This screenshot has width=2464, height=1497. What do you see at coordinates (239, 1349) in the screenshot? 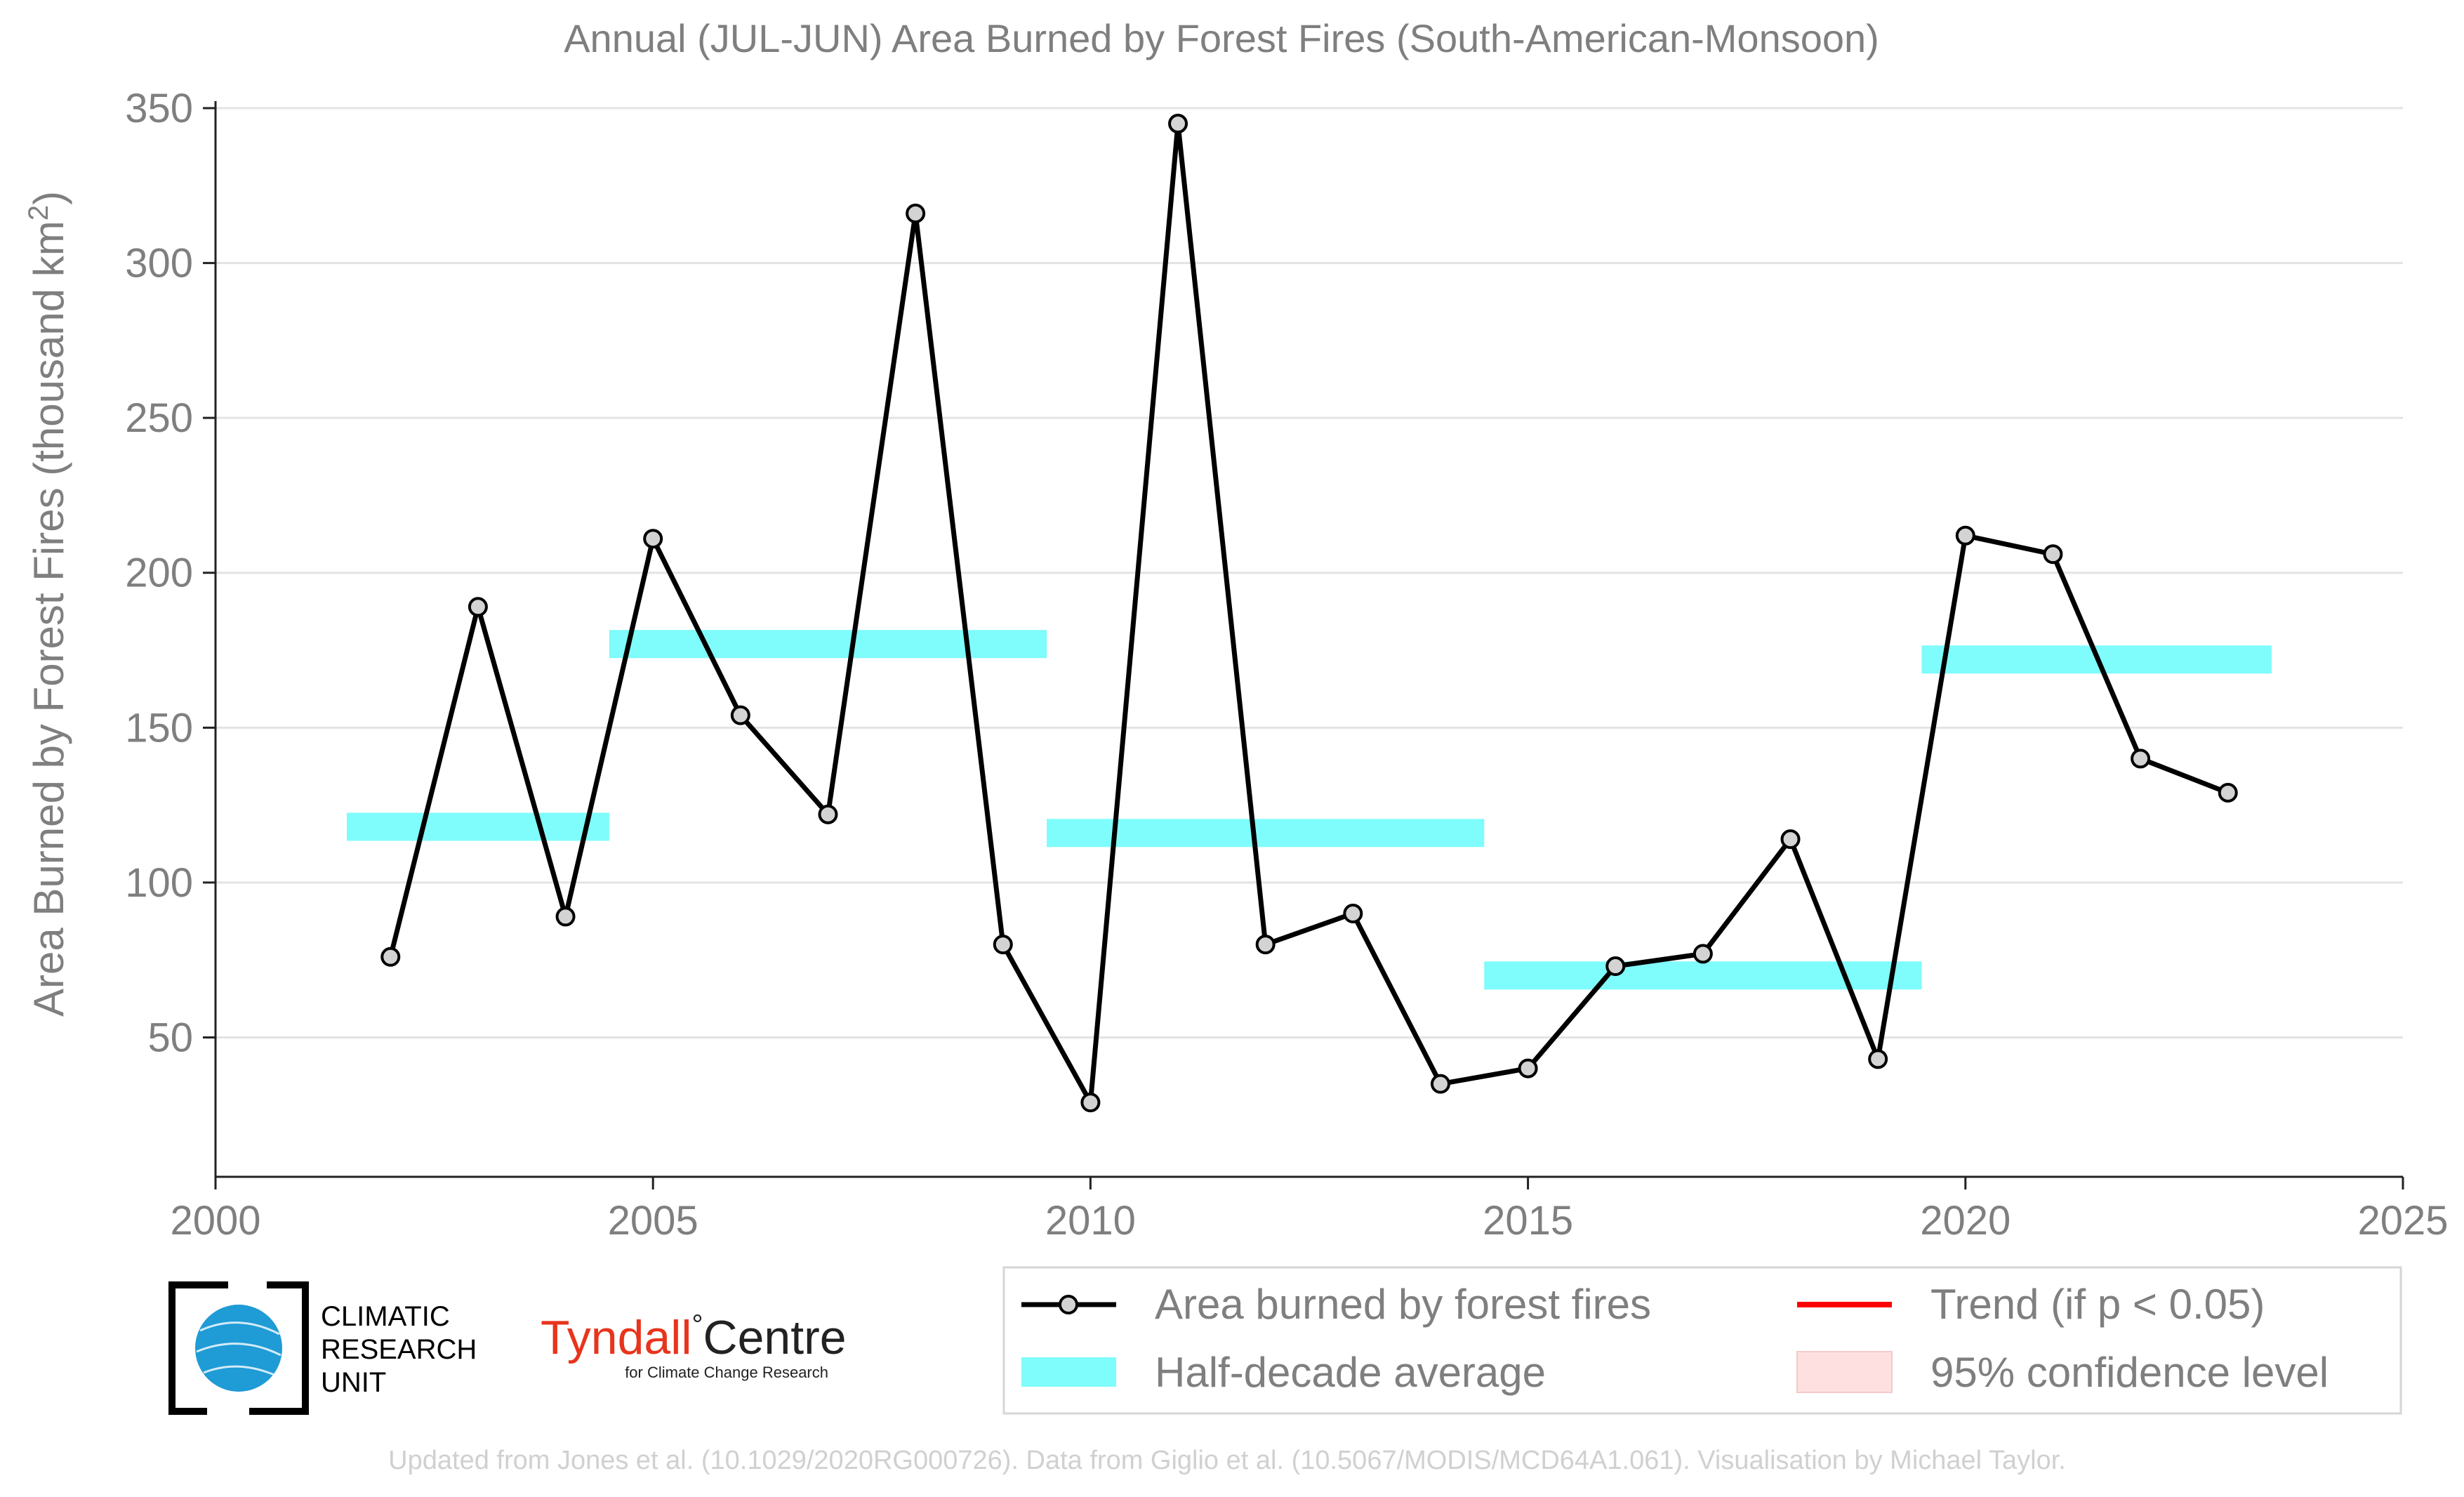
I see `globe-contours-icon` at bounding box center [239, 1349].